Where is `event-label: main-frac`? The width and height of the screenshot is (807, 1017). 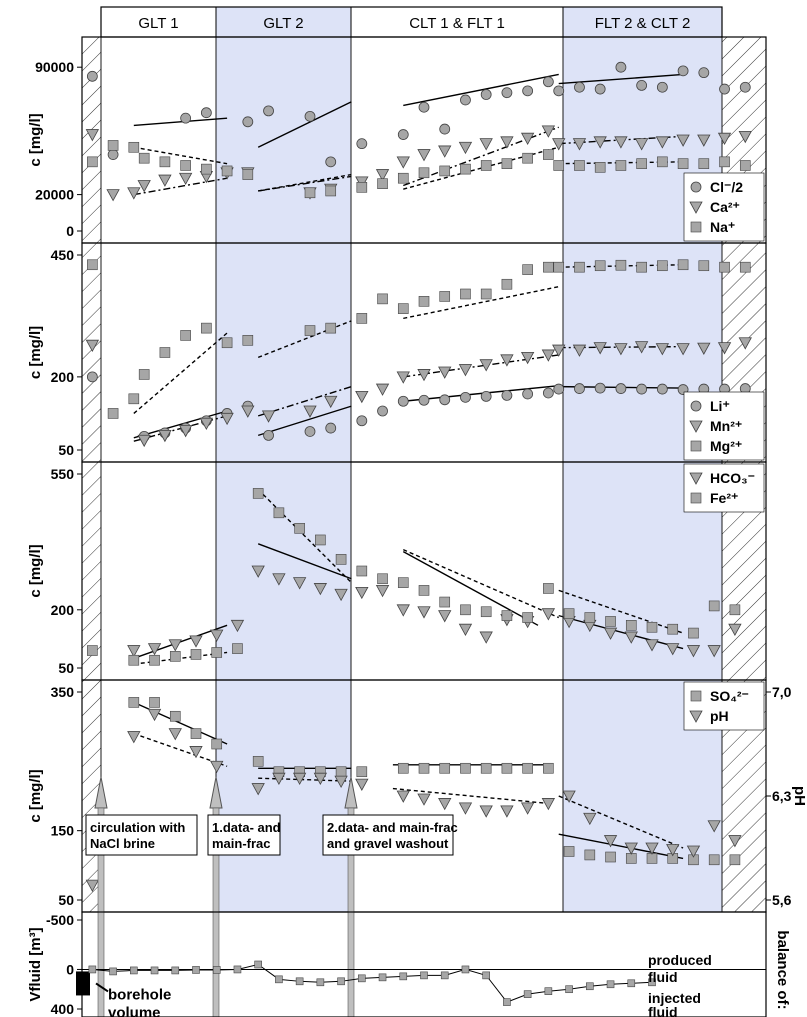 event-label: main-frac is located at coordinates (241, 843).